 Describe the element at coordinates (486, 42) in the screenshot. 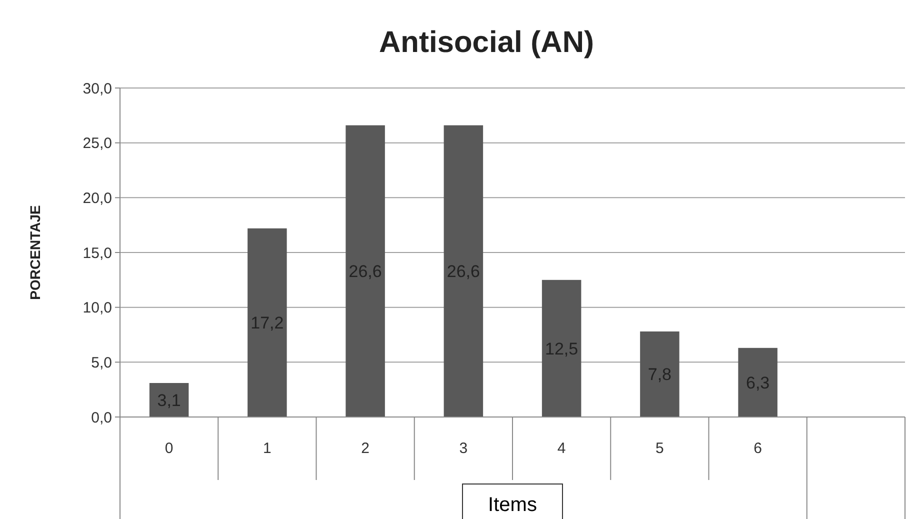

I see `chart-title: Antisocial (AN)` at that location.